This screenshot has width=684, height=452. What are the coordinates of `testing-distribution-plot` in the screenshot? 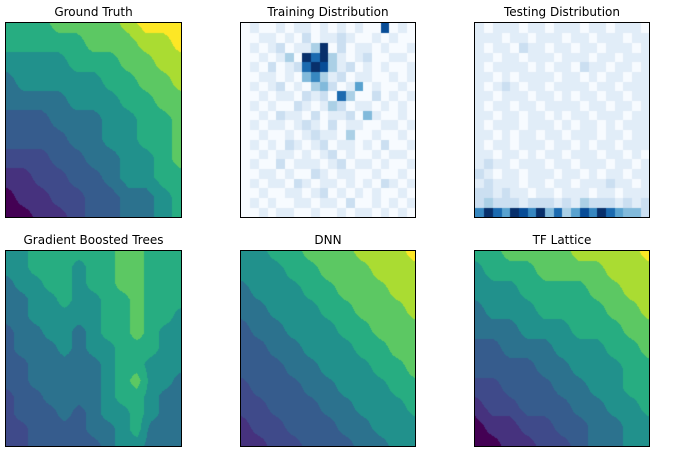 It's located at (562, 120).